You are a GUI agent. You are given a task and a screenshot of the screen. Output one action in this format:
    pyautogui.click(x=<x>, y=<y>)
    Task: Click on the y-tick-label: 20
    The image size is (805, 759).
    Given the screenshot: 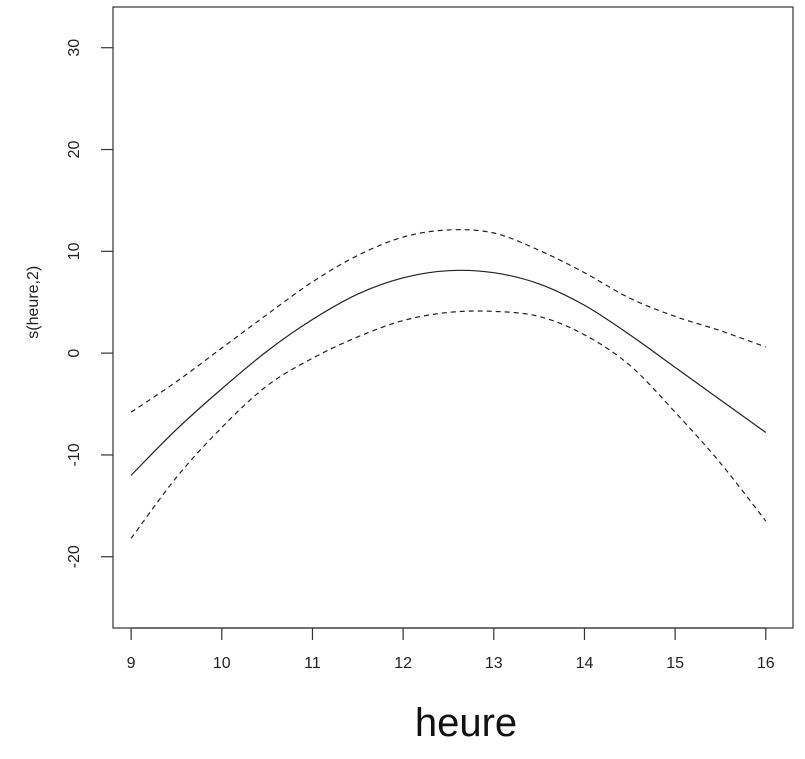 What is the action you would take?
    pyautogui.click(x=74, y=150)
    